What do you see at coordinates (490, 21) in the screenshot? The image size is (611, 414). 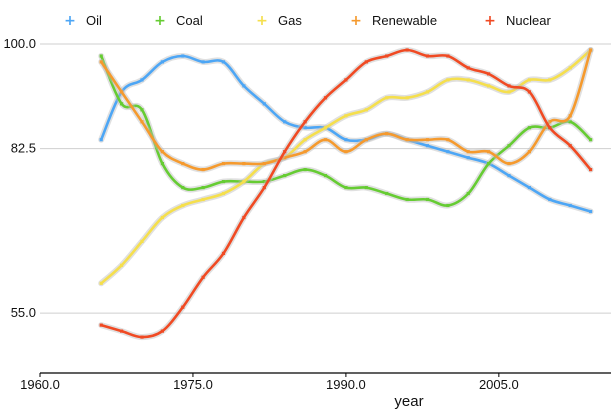 I see `legend-marker-nuclear: +` at bounding box center [490, 21].